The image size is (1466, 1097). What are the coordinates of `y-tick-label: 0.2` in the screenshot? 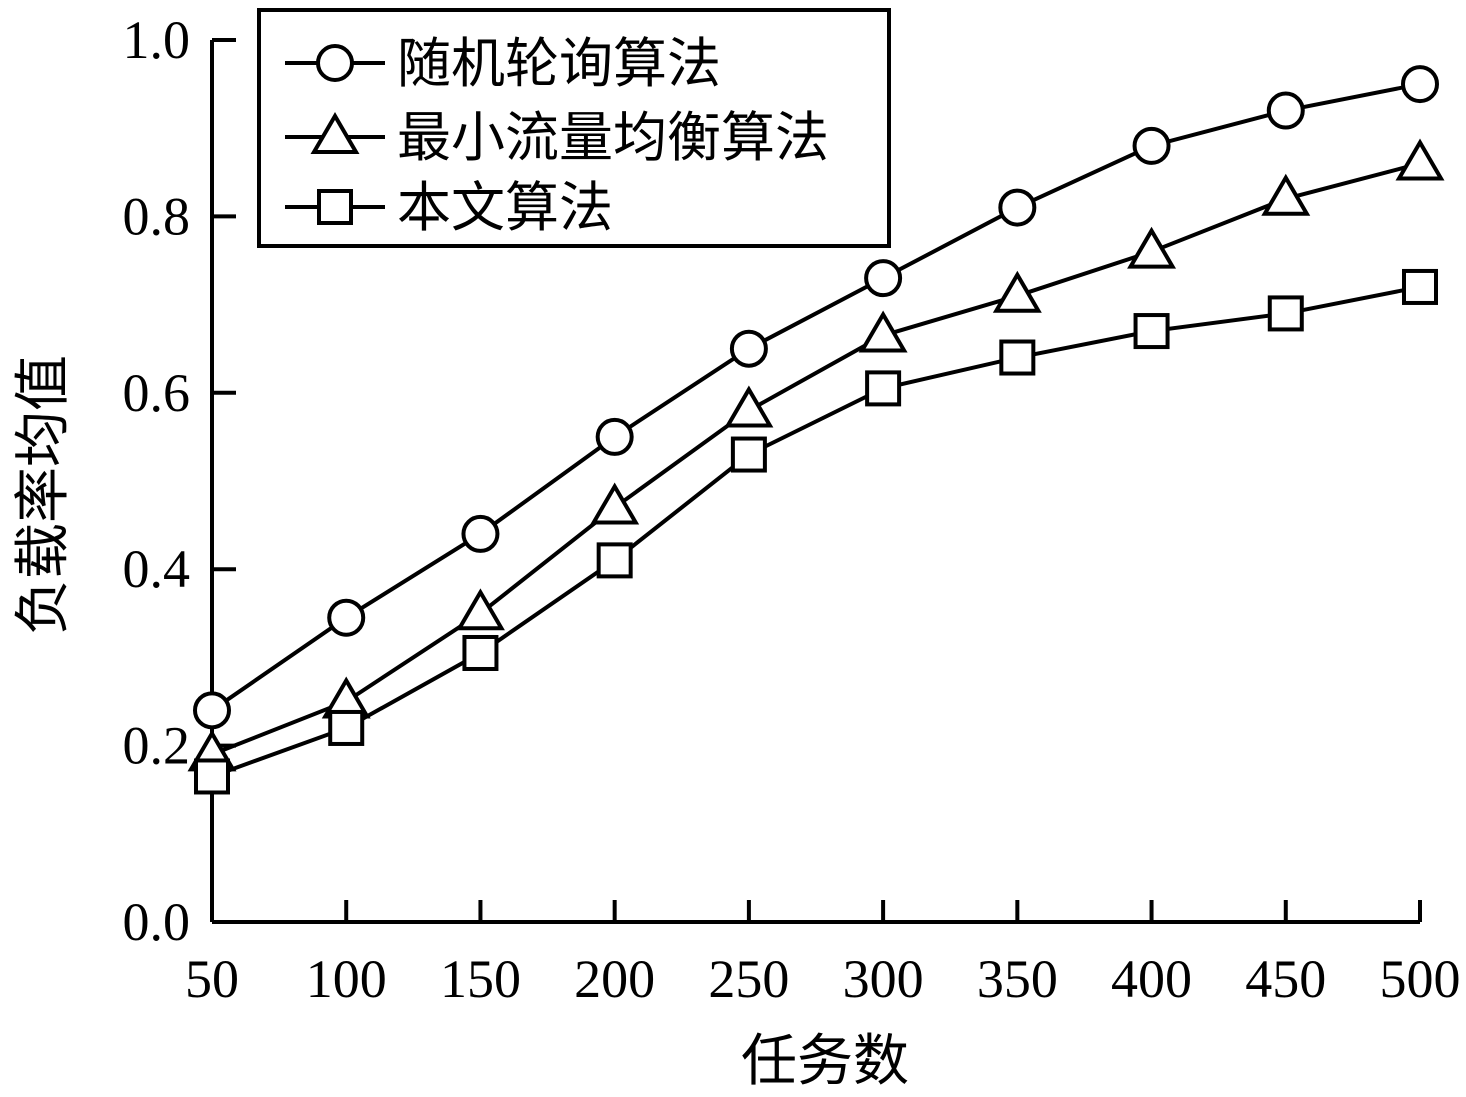 It's located at (157, 746).